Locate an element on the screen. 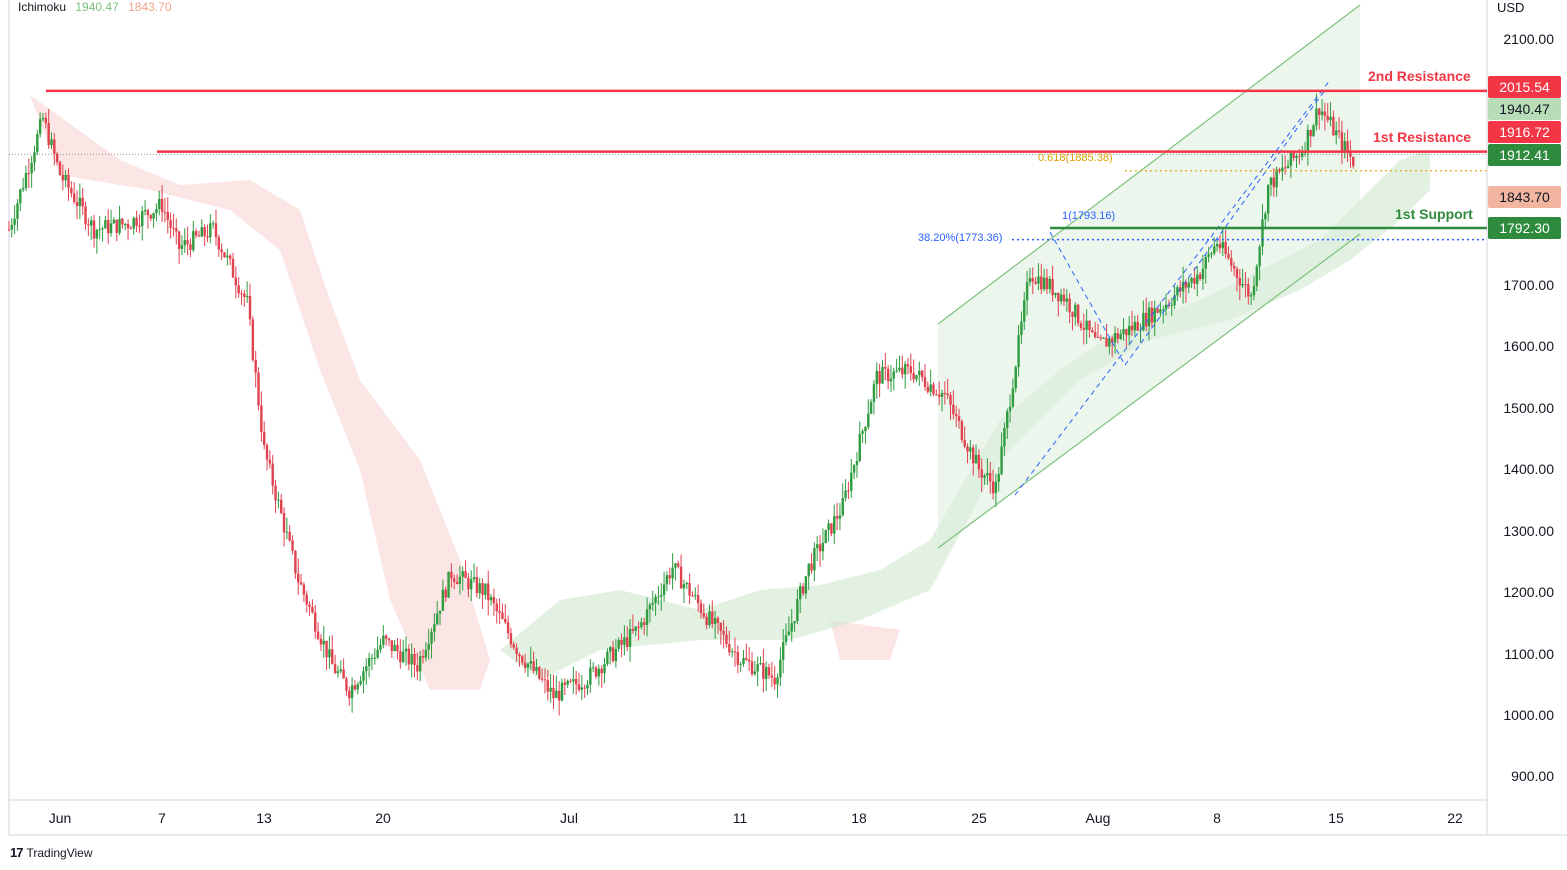 The image size is (1567, 870). resistance-2-label: 2nd Resistance is located at coordinates (1419, 76).